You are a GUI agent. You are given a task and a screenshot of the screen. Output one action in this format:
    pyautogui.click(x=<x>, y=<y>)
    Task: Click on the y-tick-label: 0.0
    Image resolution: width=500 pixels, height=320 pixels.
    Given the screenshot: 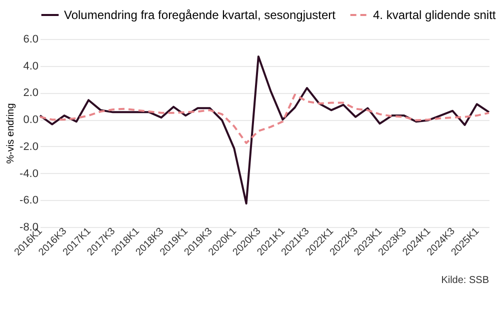 What is the action you would take?
    pyautogui.click(x=30, y=120)
    